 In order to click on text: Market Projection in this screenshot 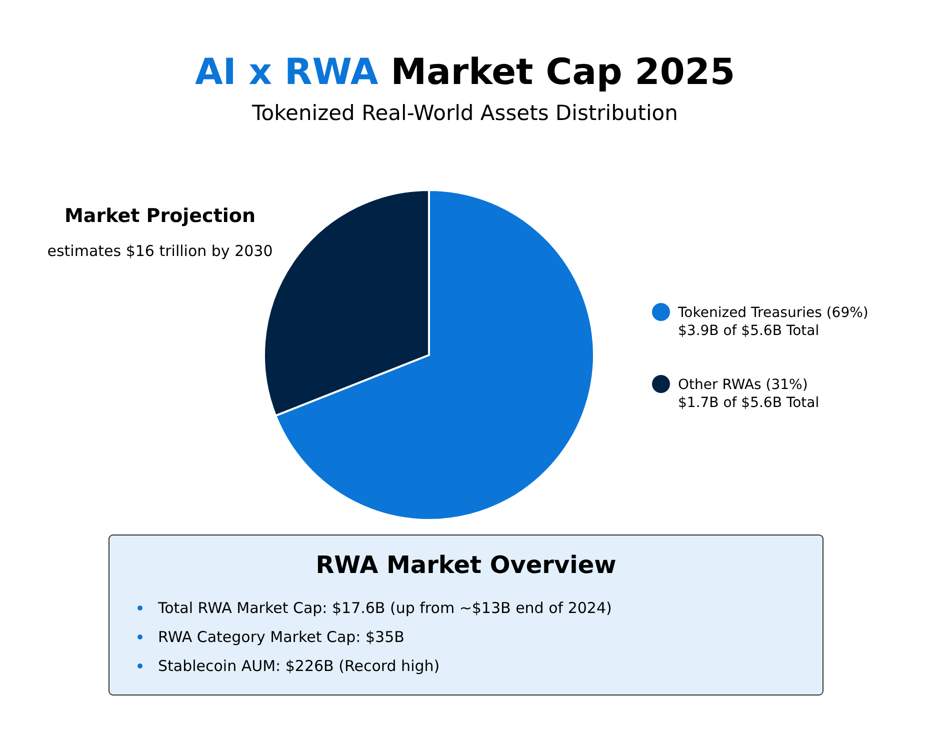, I will do `click(160, 216)`.